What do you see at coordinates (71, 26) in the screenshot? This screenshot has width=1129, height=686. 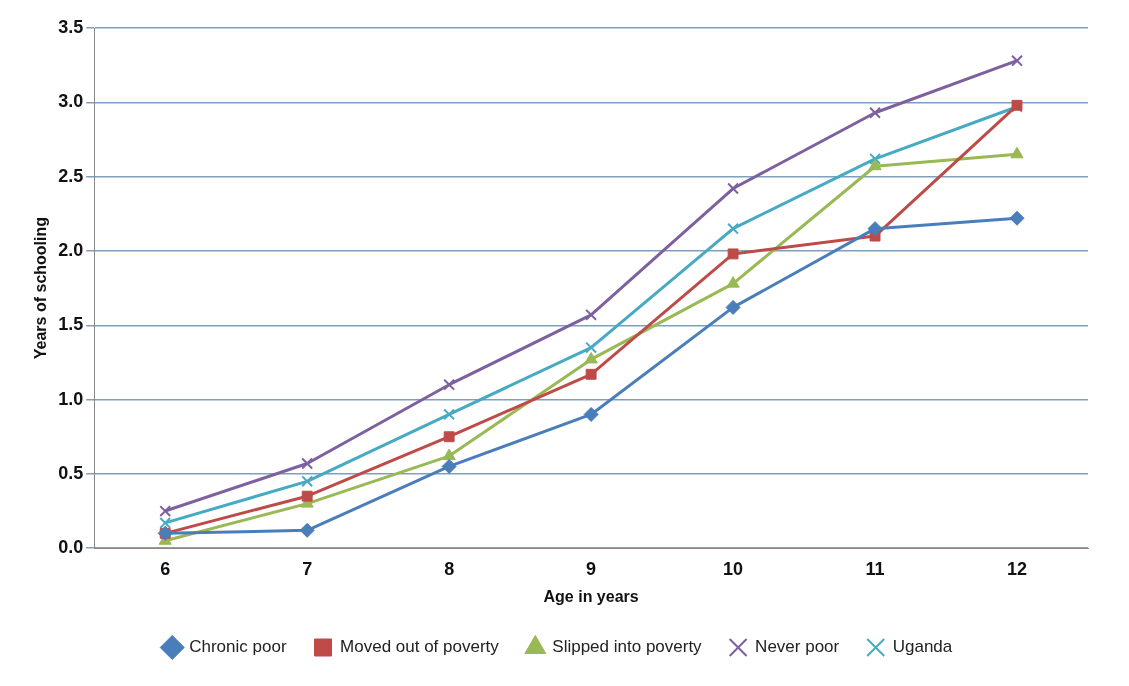 I see `y-tick-label: 3.5` at bounding box center [71, 26].